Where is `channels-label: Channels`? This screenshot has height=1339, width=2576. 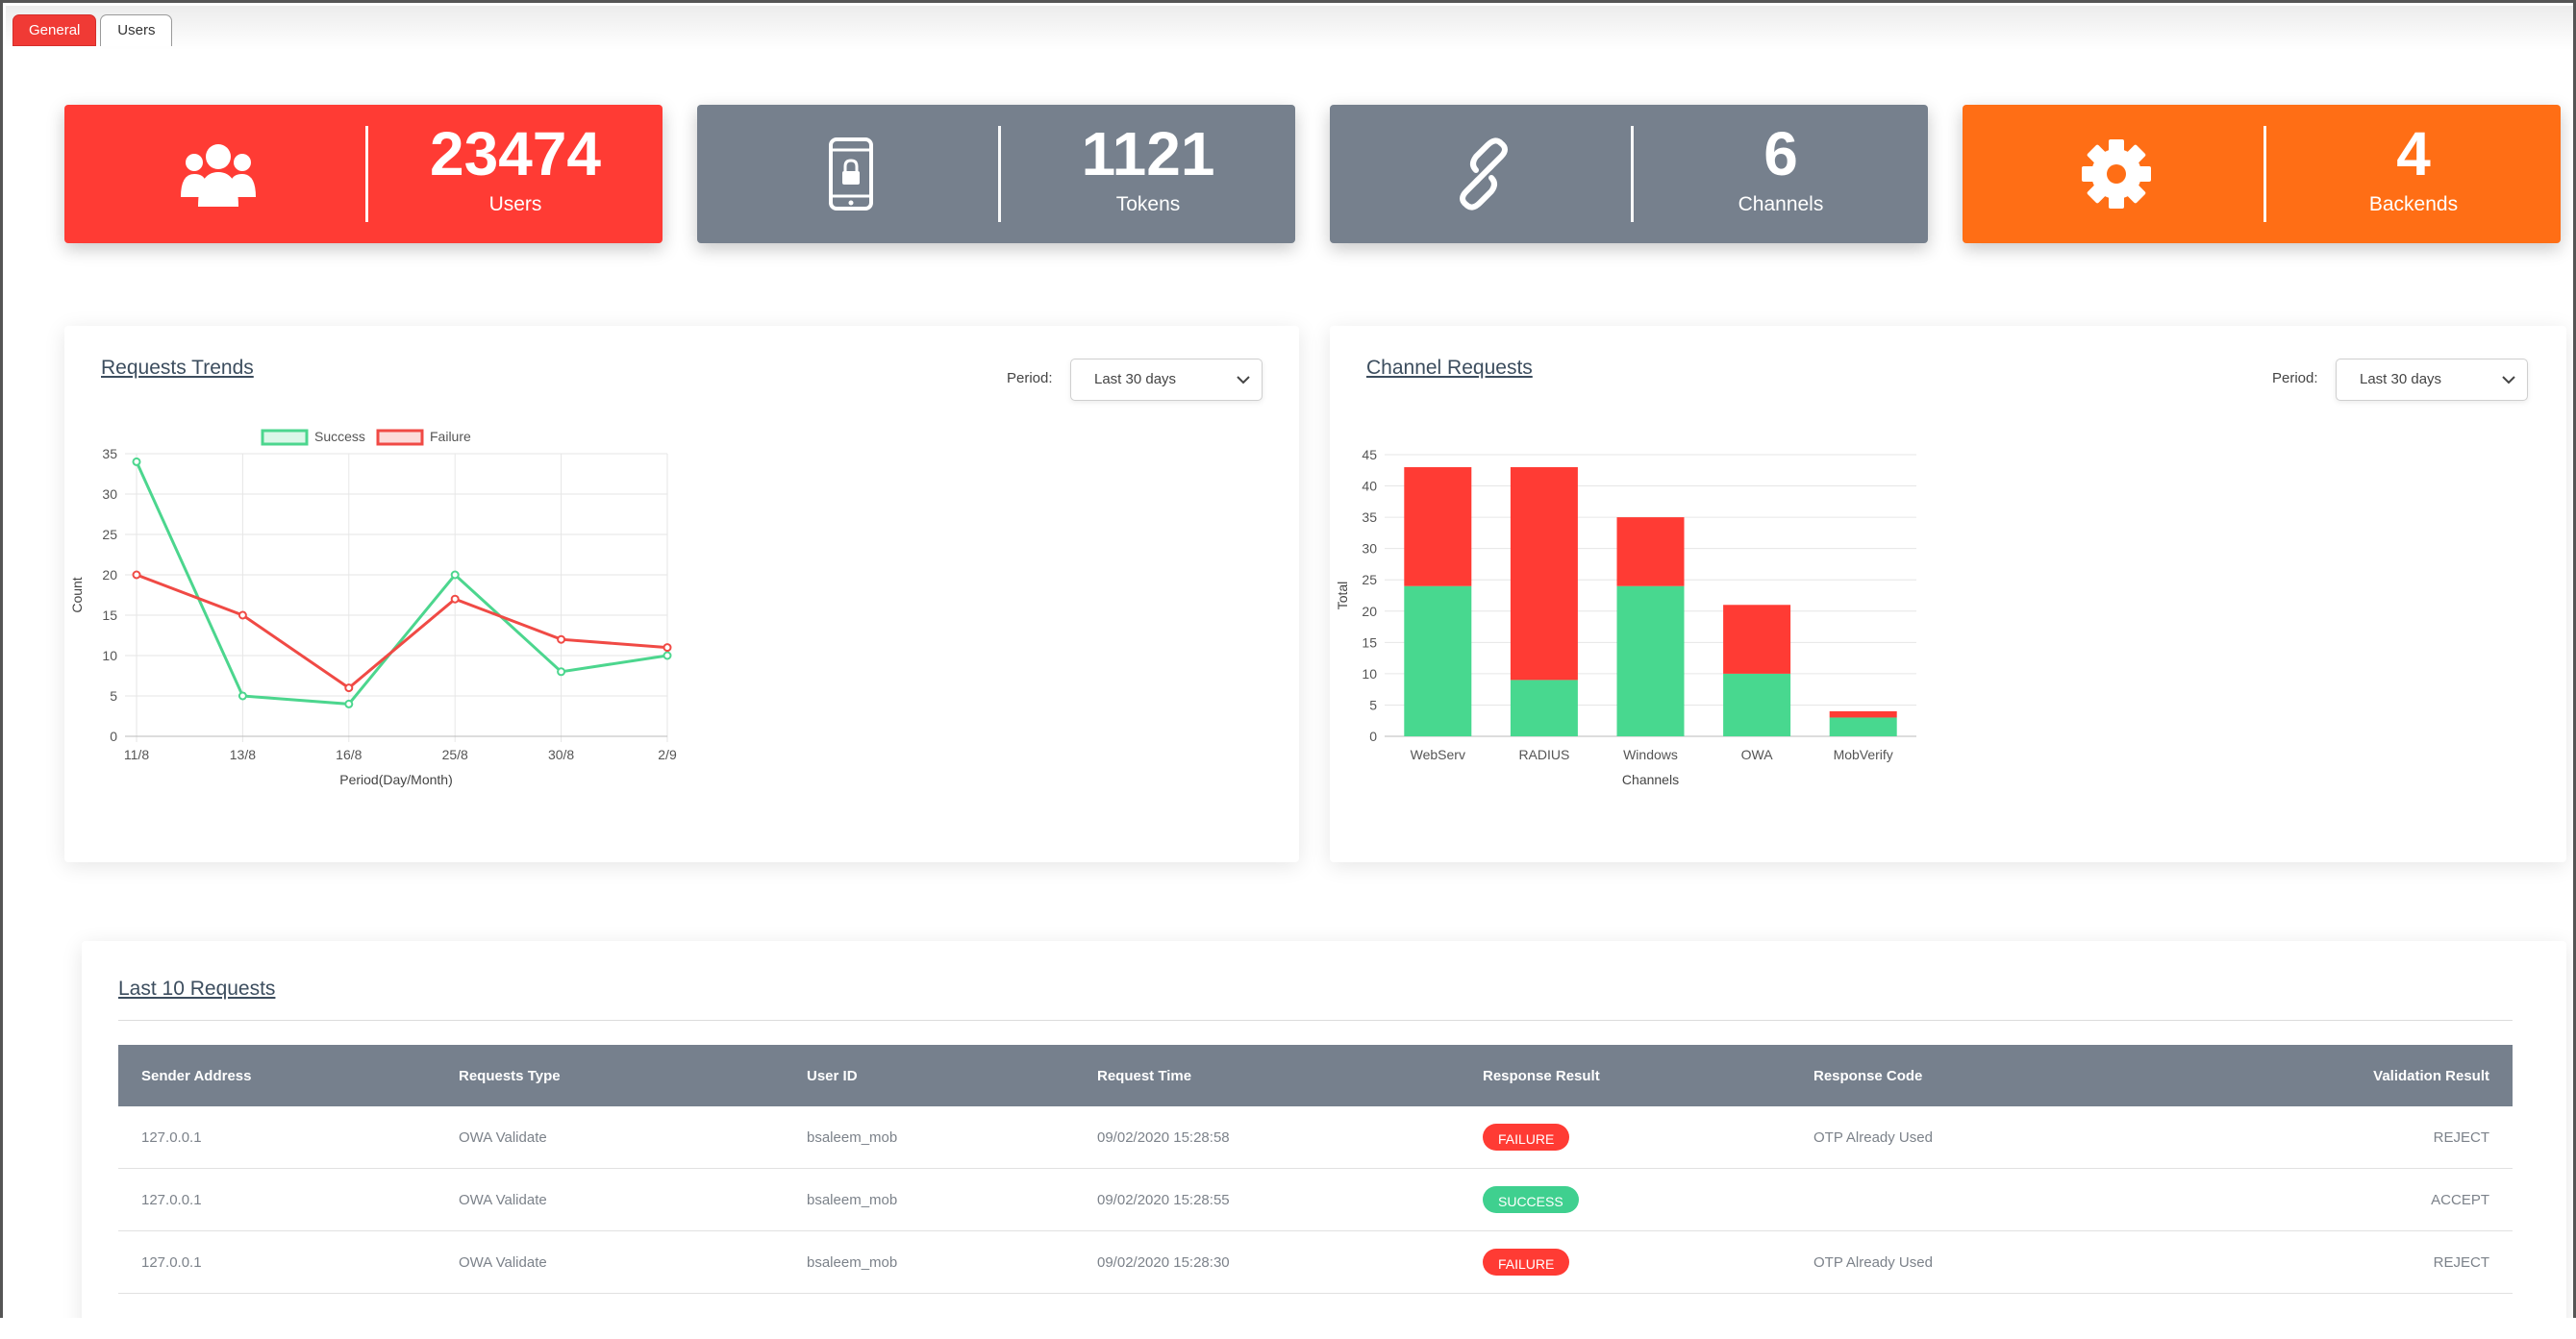 channels-label: Channels is located at coordinates (1781, 204).